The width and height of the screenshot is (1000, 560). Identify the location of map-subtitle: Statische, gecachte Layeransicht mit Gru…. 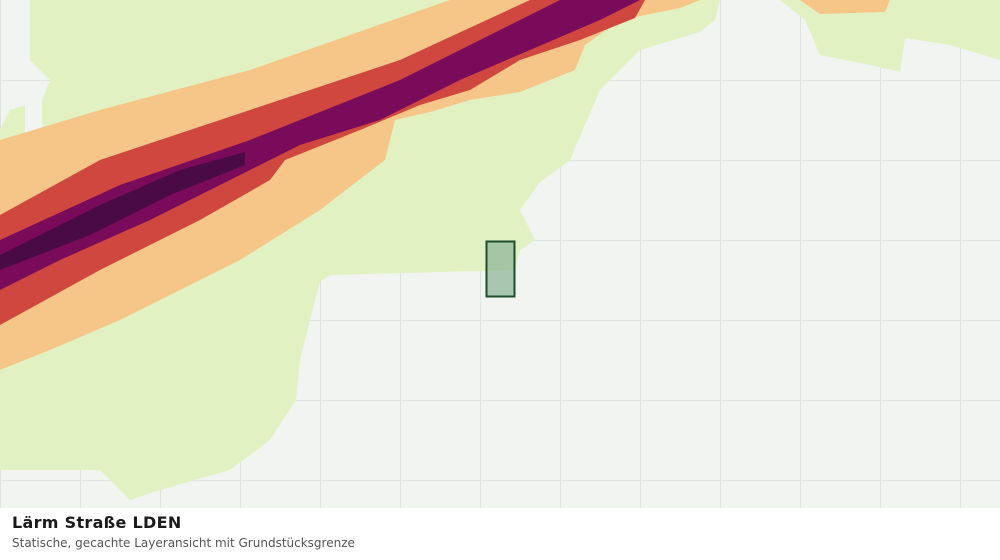
(183, 543).